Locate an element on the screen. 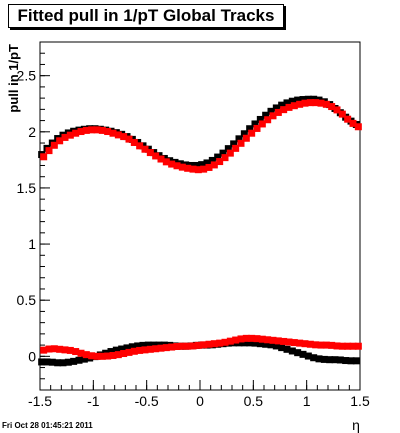 The image size is (400, 433). y-tick-label: 2.5 is located at coordinates (27, 76).